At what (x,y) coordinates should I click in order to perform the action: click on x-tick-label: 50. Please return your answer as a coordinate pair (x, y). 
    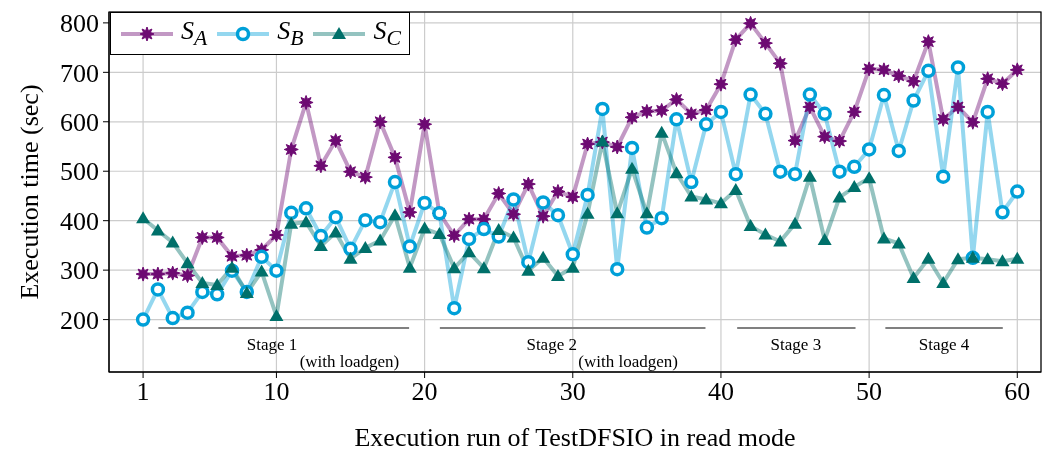
    Looking at the image, I should click on (869, 392).